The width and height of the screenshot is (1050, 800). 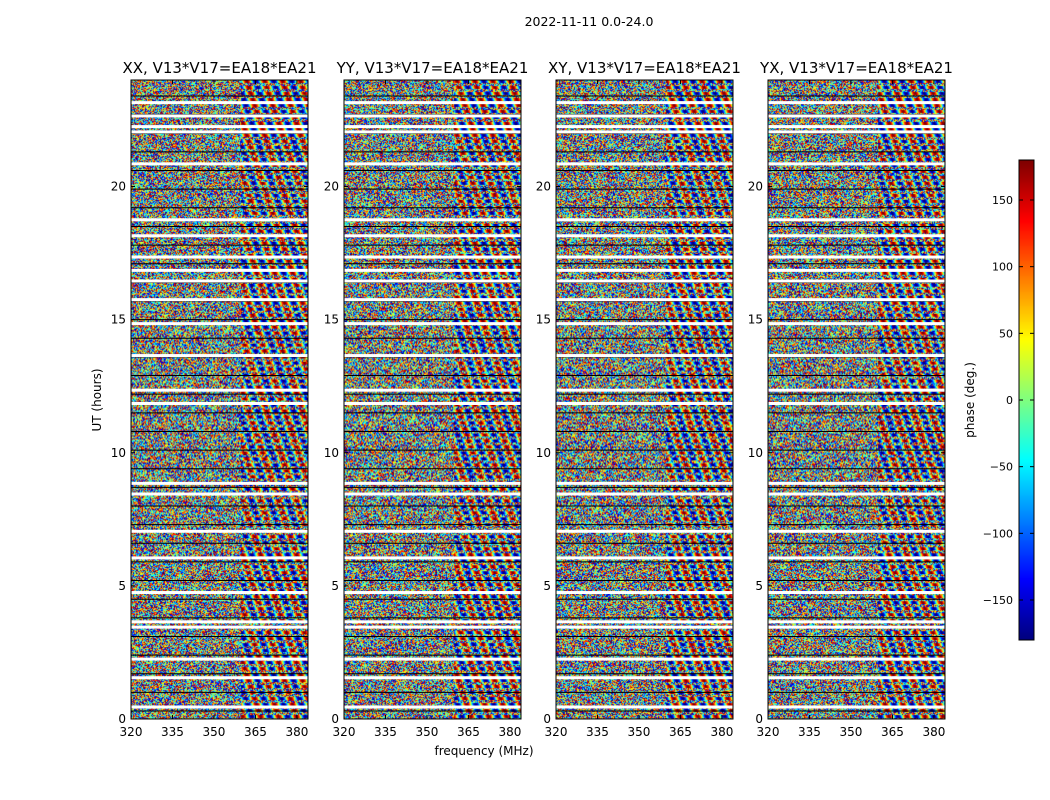 I want to click on colorbar-tick-label: −150, so click(x=998, y=600).